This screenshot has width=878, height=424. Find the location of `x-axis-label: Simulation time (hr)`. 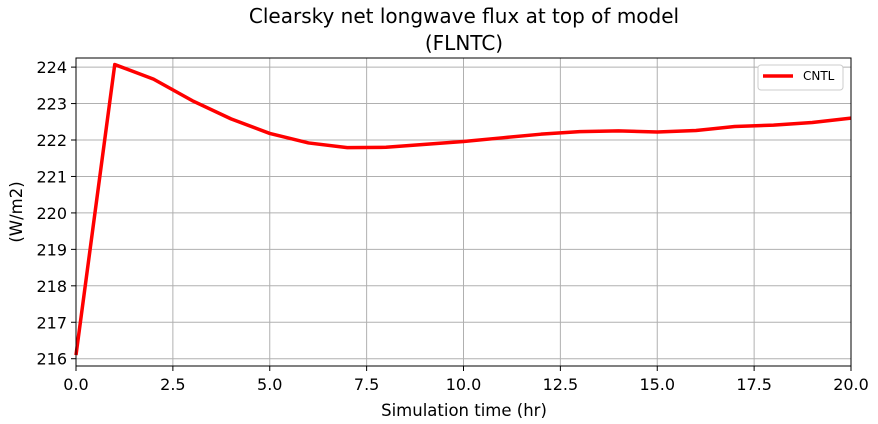

x-axis-label: Simulation time (hr) is located at coordinates (464, 410).